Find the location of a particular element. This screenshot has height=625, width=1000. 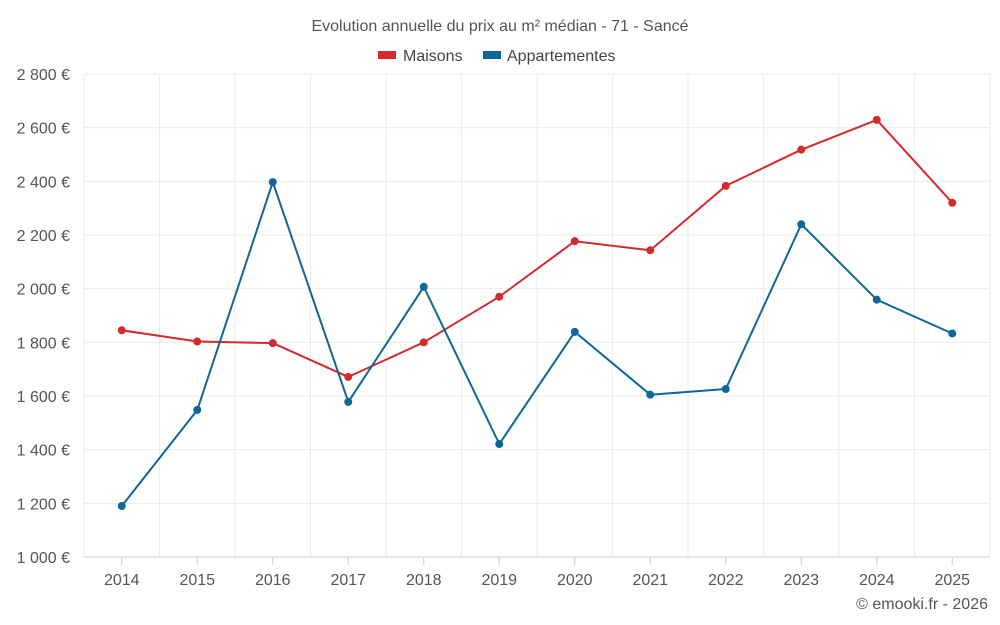

legend-label: Maisons is located at coordinates (433, 56).